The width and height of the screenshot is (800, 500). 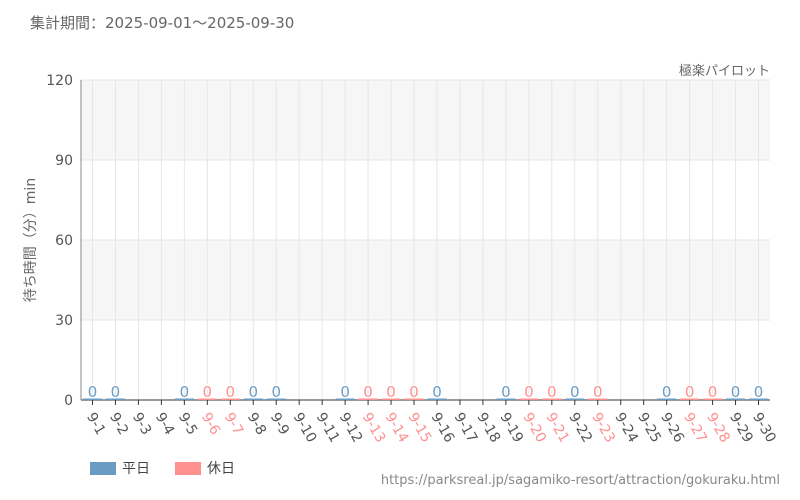 What do you see at coordinates (695, 428) in the screenshot?
I see `x-tick-label: 9-27` at bounding box center [695, 428].